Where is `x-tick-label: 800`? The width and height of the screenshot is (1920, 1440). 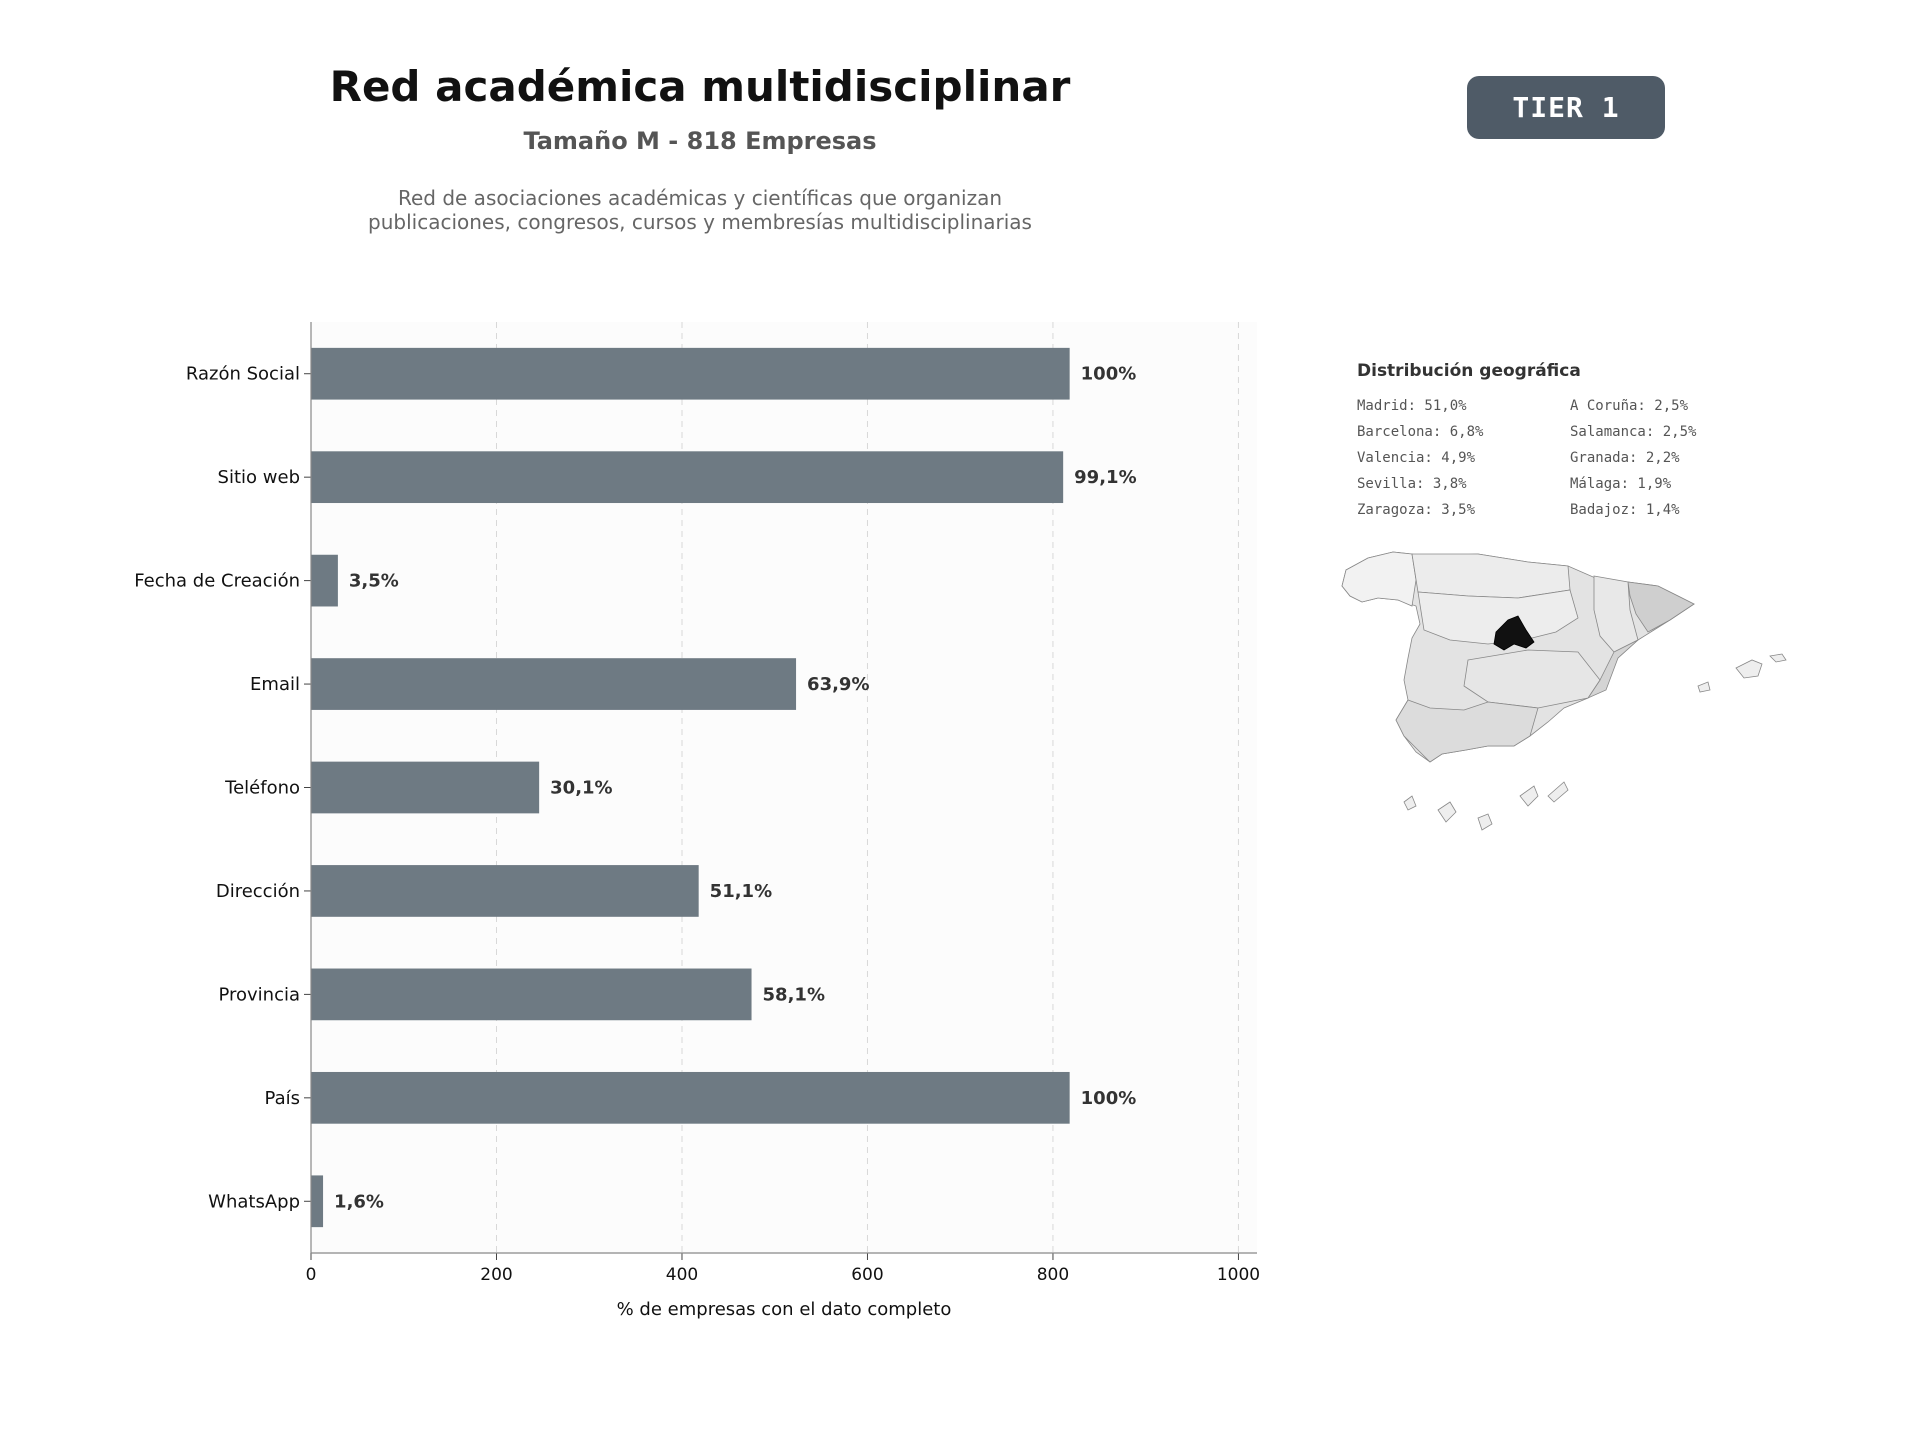
x-tick-label: 800 is located at coordinates (1053, 1275).